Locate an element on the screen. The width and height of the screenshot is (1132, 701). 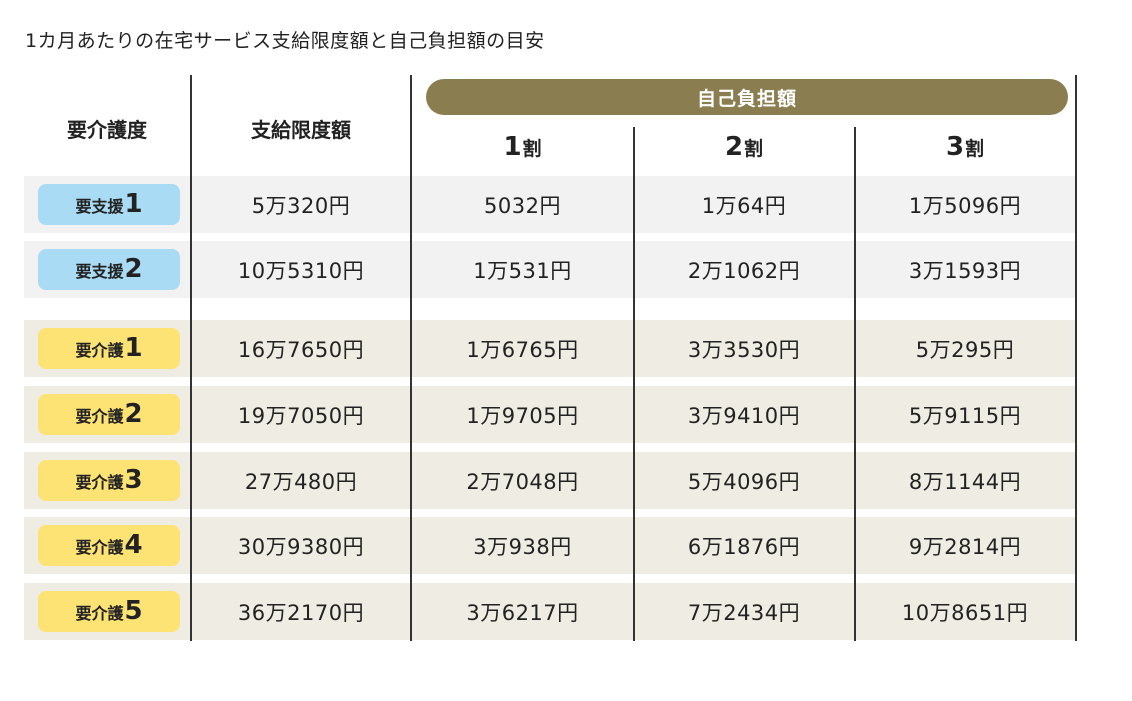
cell-limit: 19万7050円 is located at coordinates (301, 415).